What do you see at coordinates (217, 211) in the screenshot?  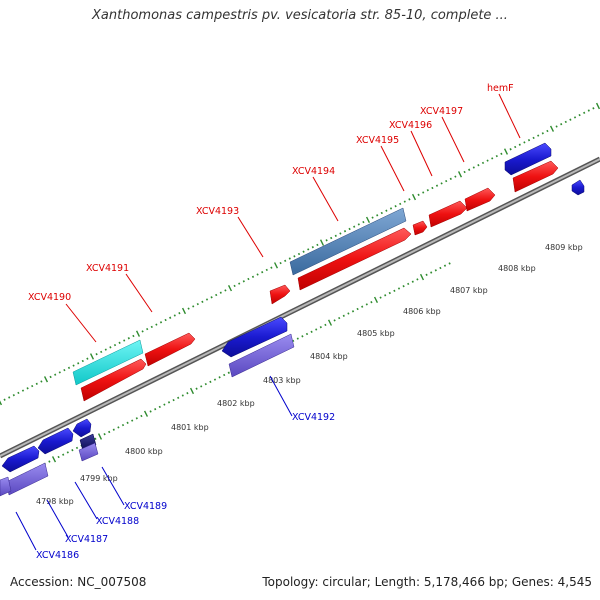 I see `gene-label-XCV4193: XCV4193` at bounding box center [217, 211].